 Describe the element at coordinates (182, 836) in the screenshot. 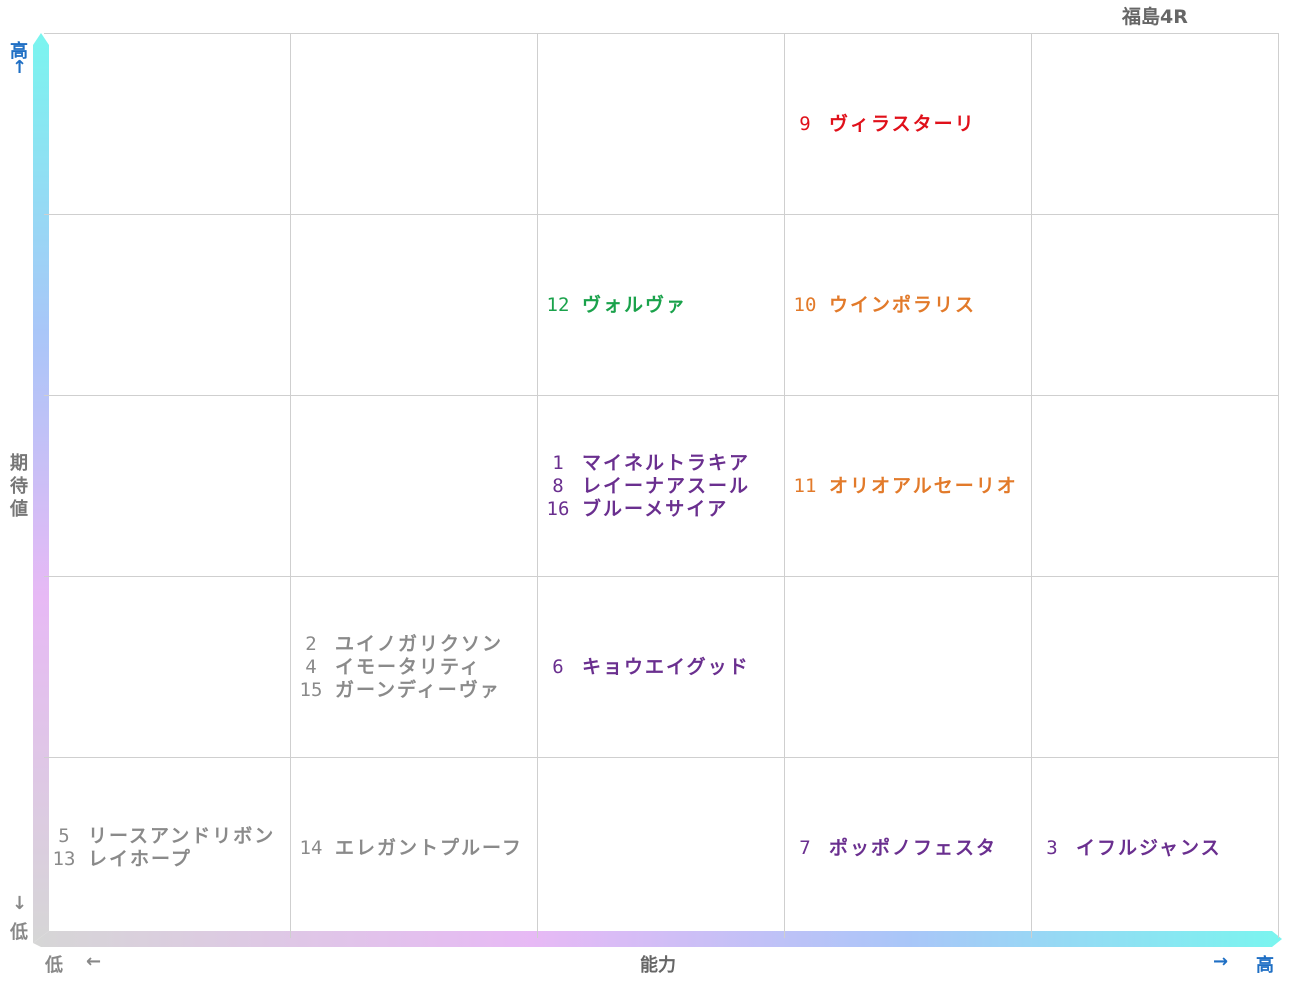

I see `horse-name: リースアンドリボン` at that location.